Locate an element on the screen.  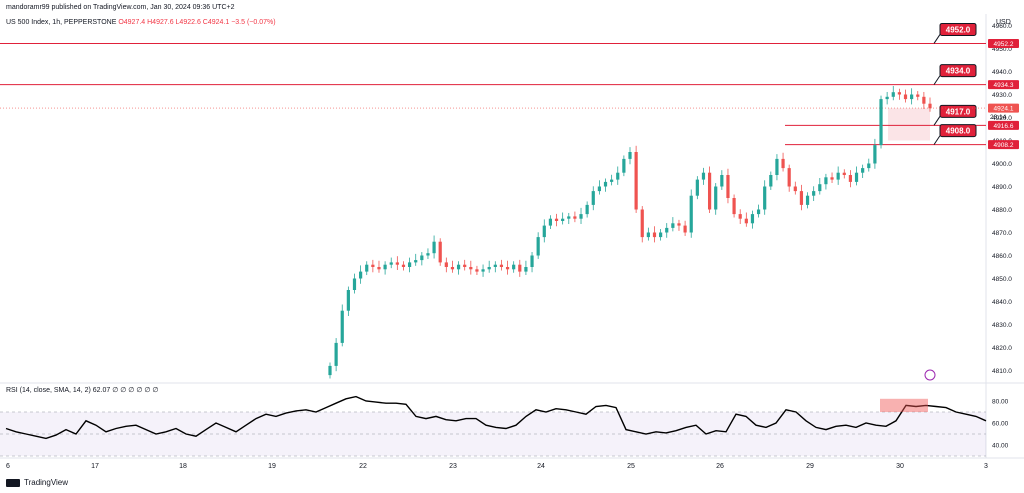
level-axis-label: 4952.2 is located at coordinates (1004, 44).